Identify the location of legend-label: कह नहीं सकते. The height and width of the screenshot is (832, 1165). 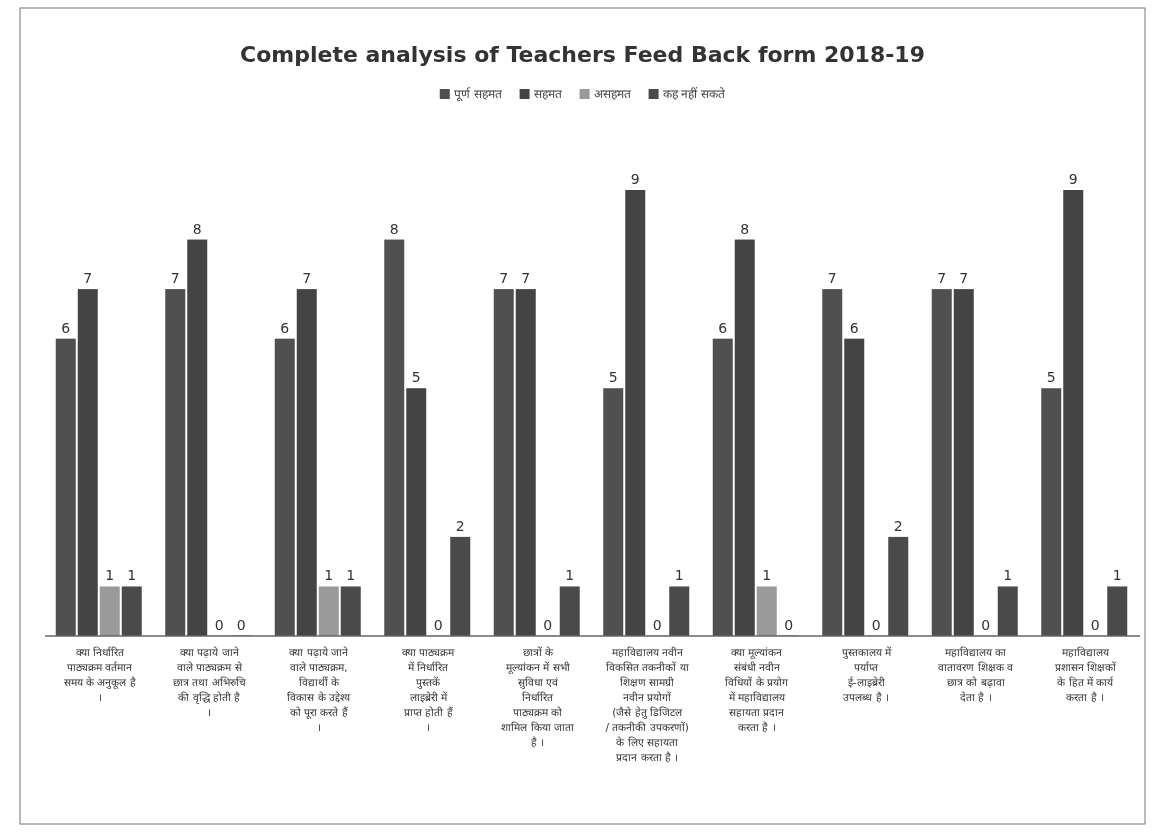
(694, 94).